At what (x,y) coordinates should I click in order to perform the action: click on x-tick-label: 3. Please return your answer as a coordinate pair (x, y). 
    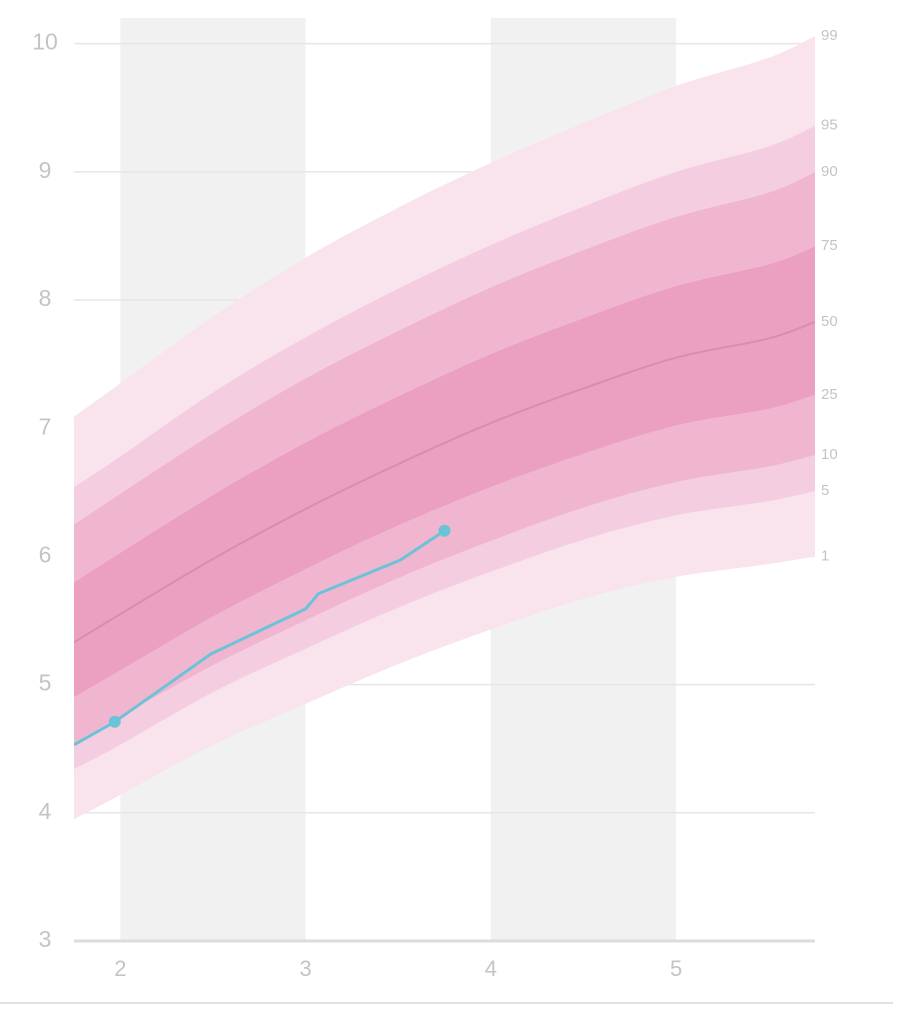
    Looking at the image, I should click on (305, 968).